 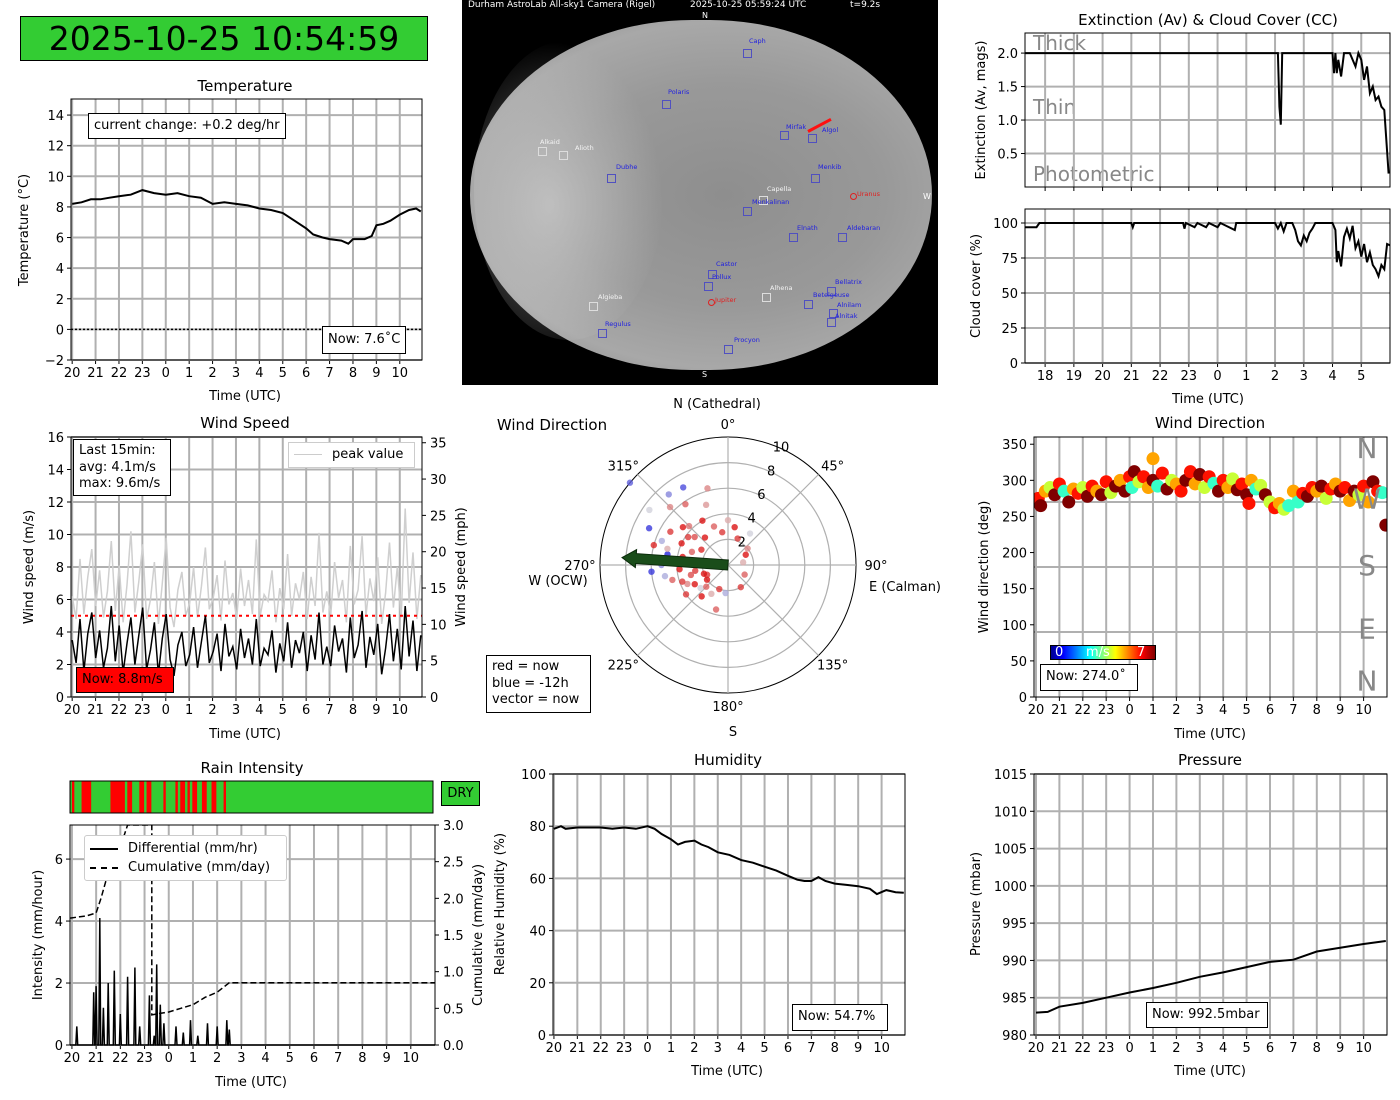 What do you see at coordinates (610, 297) in the screenshot?
I see `star-label: Algieba` at bounding box center [610, 297].